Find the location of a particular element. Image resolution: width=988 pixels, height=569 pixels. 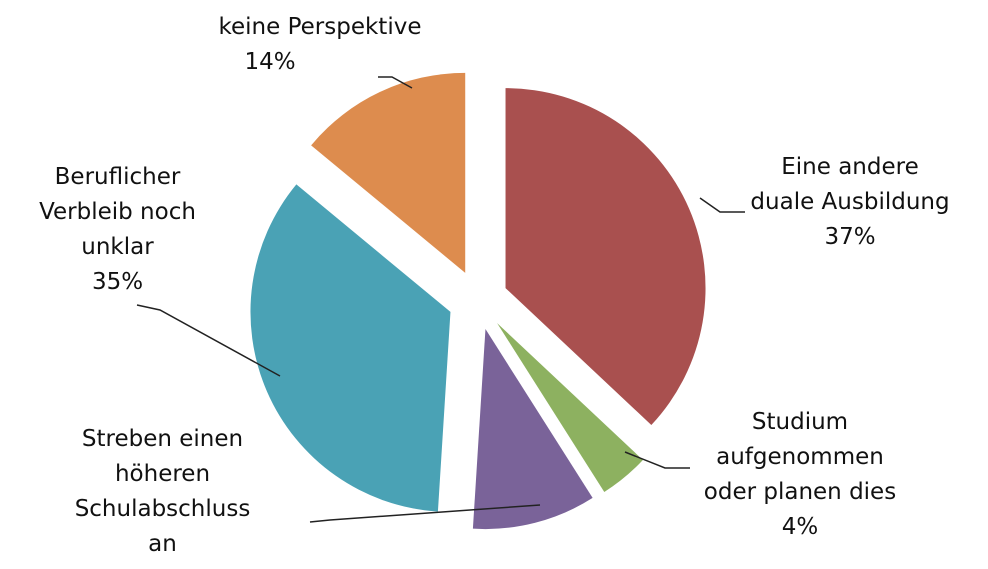

slice-label: Eine andere duale Ausbildung 37% is located at coordinates (850, 202).